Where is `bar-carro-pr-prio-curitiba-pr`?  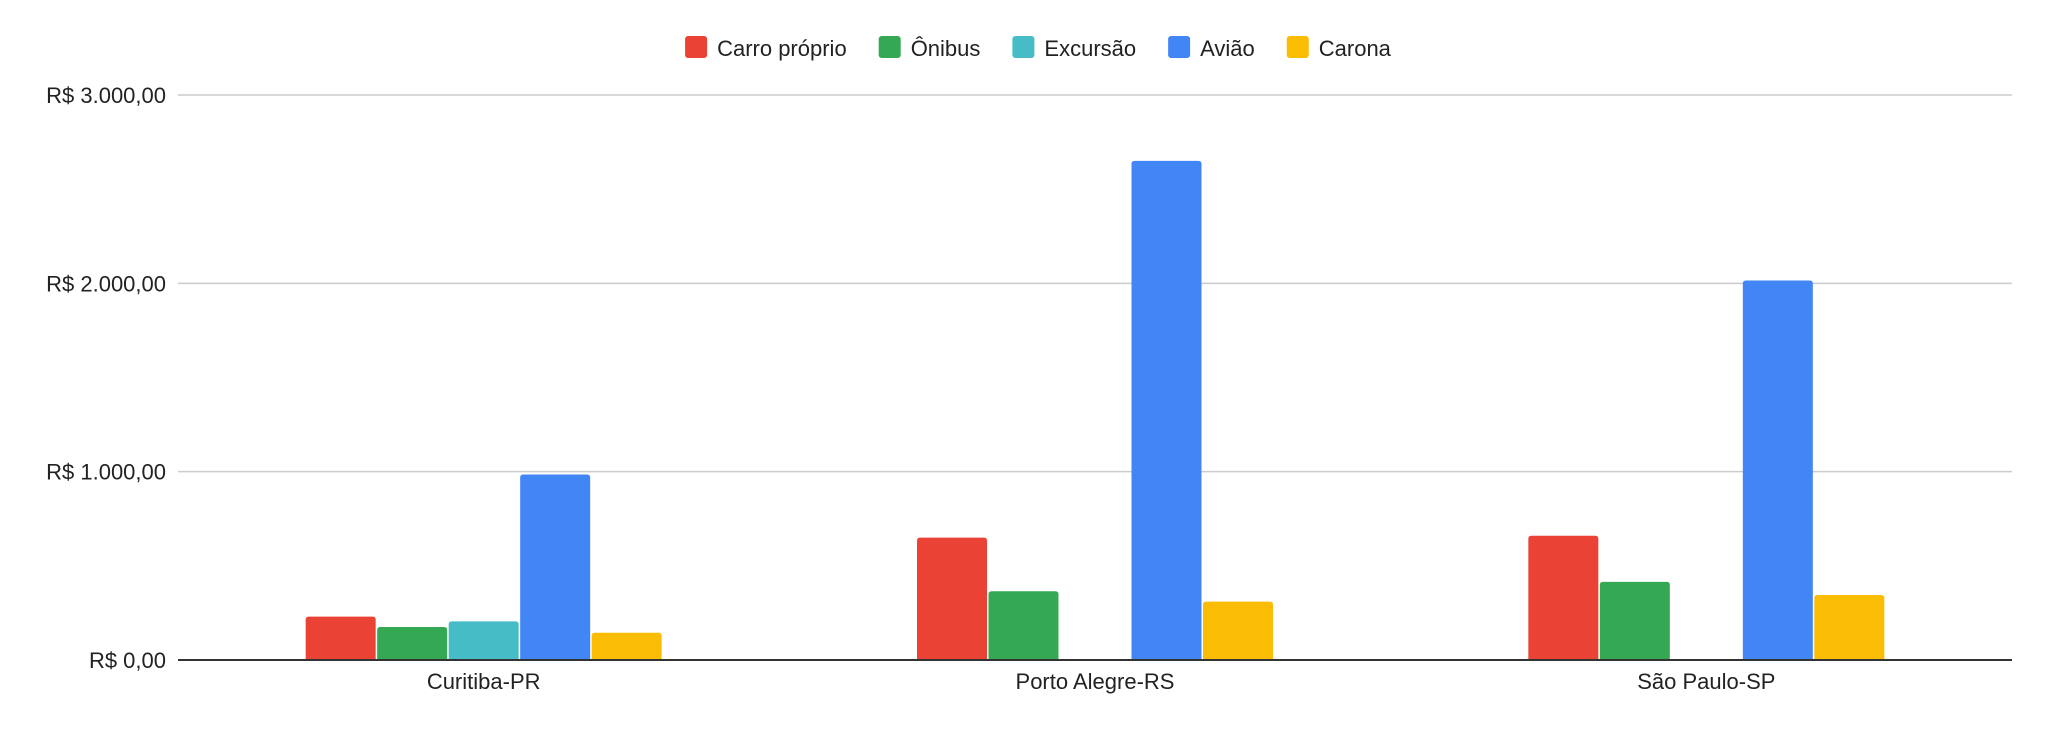 bar-carro-pr-prio-curitiba-pr is located at coordinates (340, 638).